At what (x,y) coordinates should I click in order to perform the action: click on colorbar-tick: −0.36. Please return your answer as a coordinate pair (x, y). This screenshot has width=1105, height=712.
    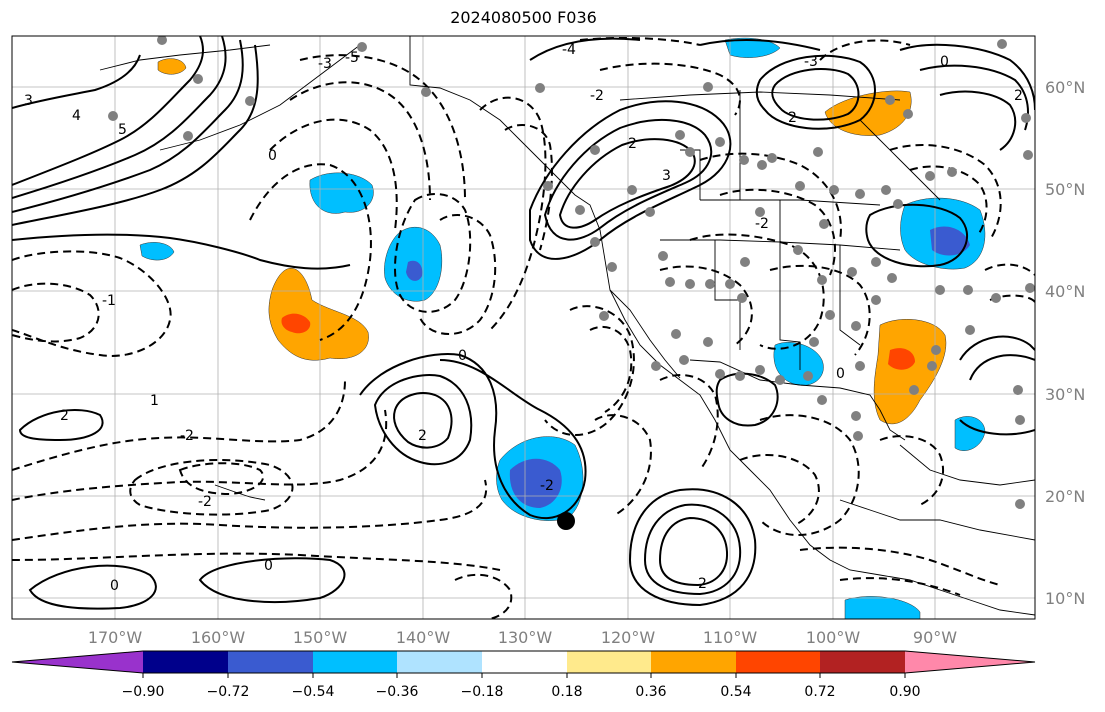
    Looking at the image, I should click on (397, 692).